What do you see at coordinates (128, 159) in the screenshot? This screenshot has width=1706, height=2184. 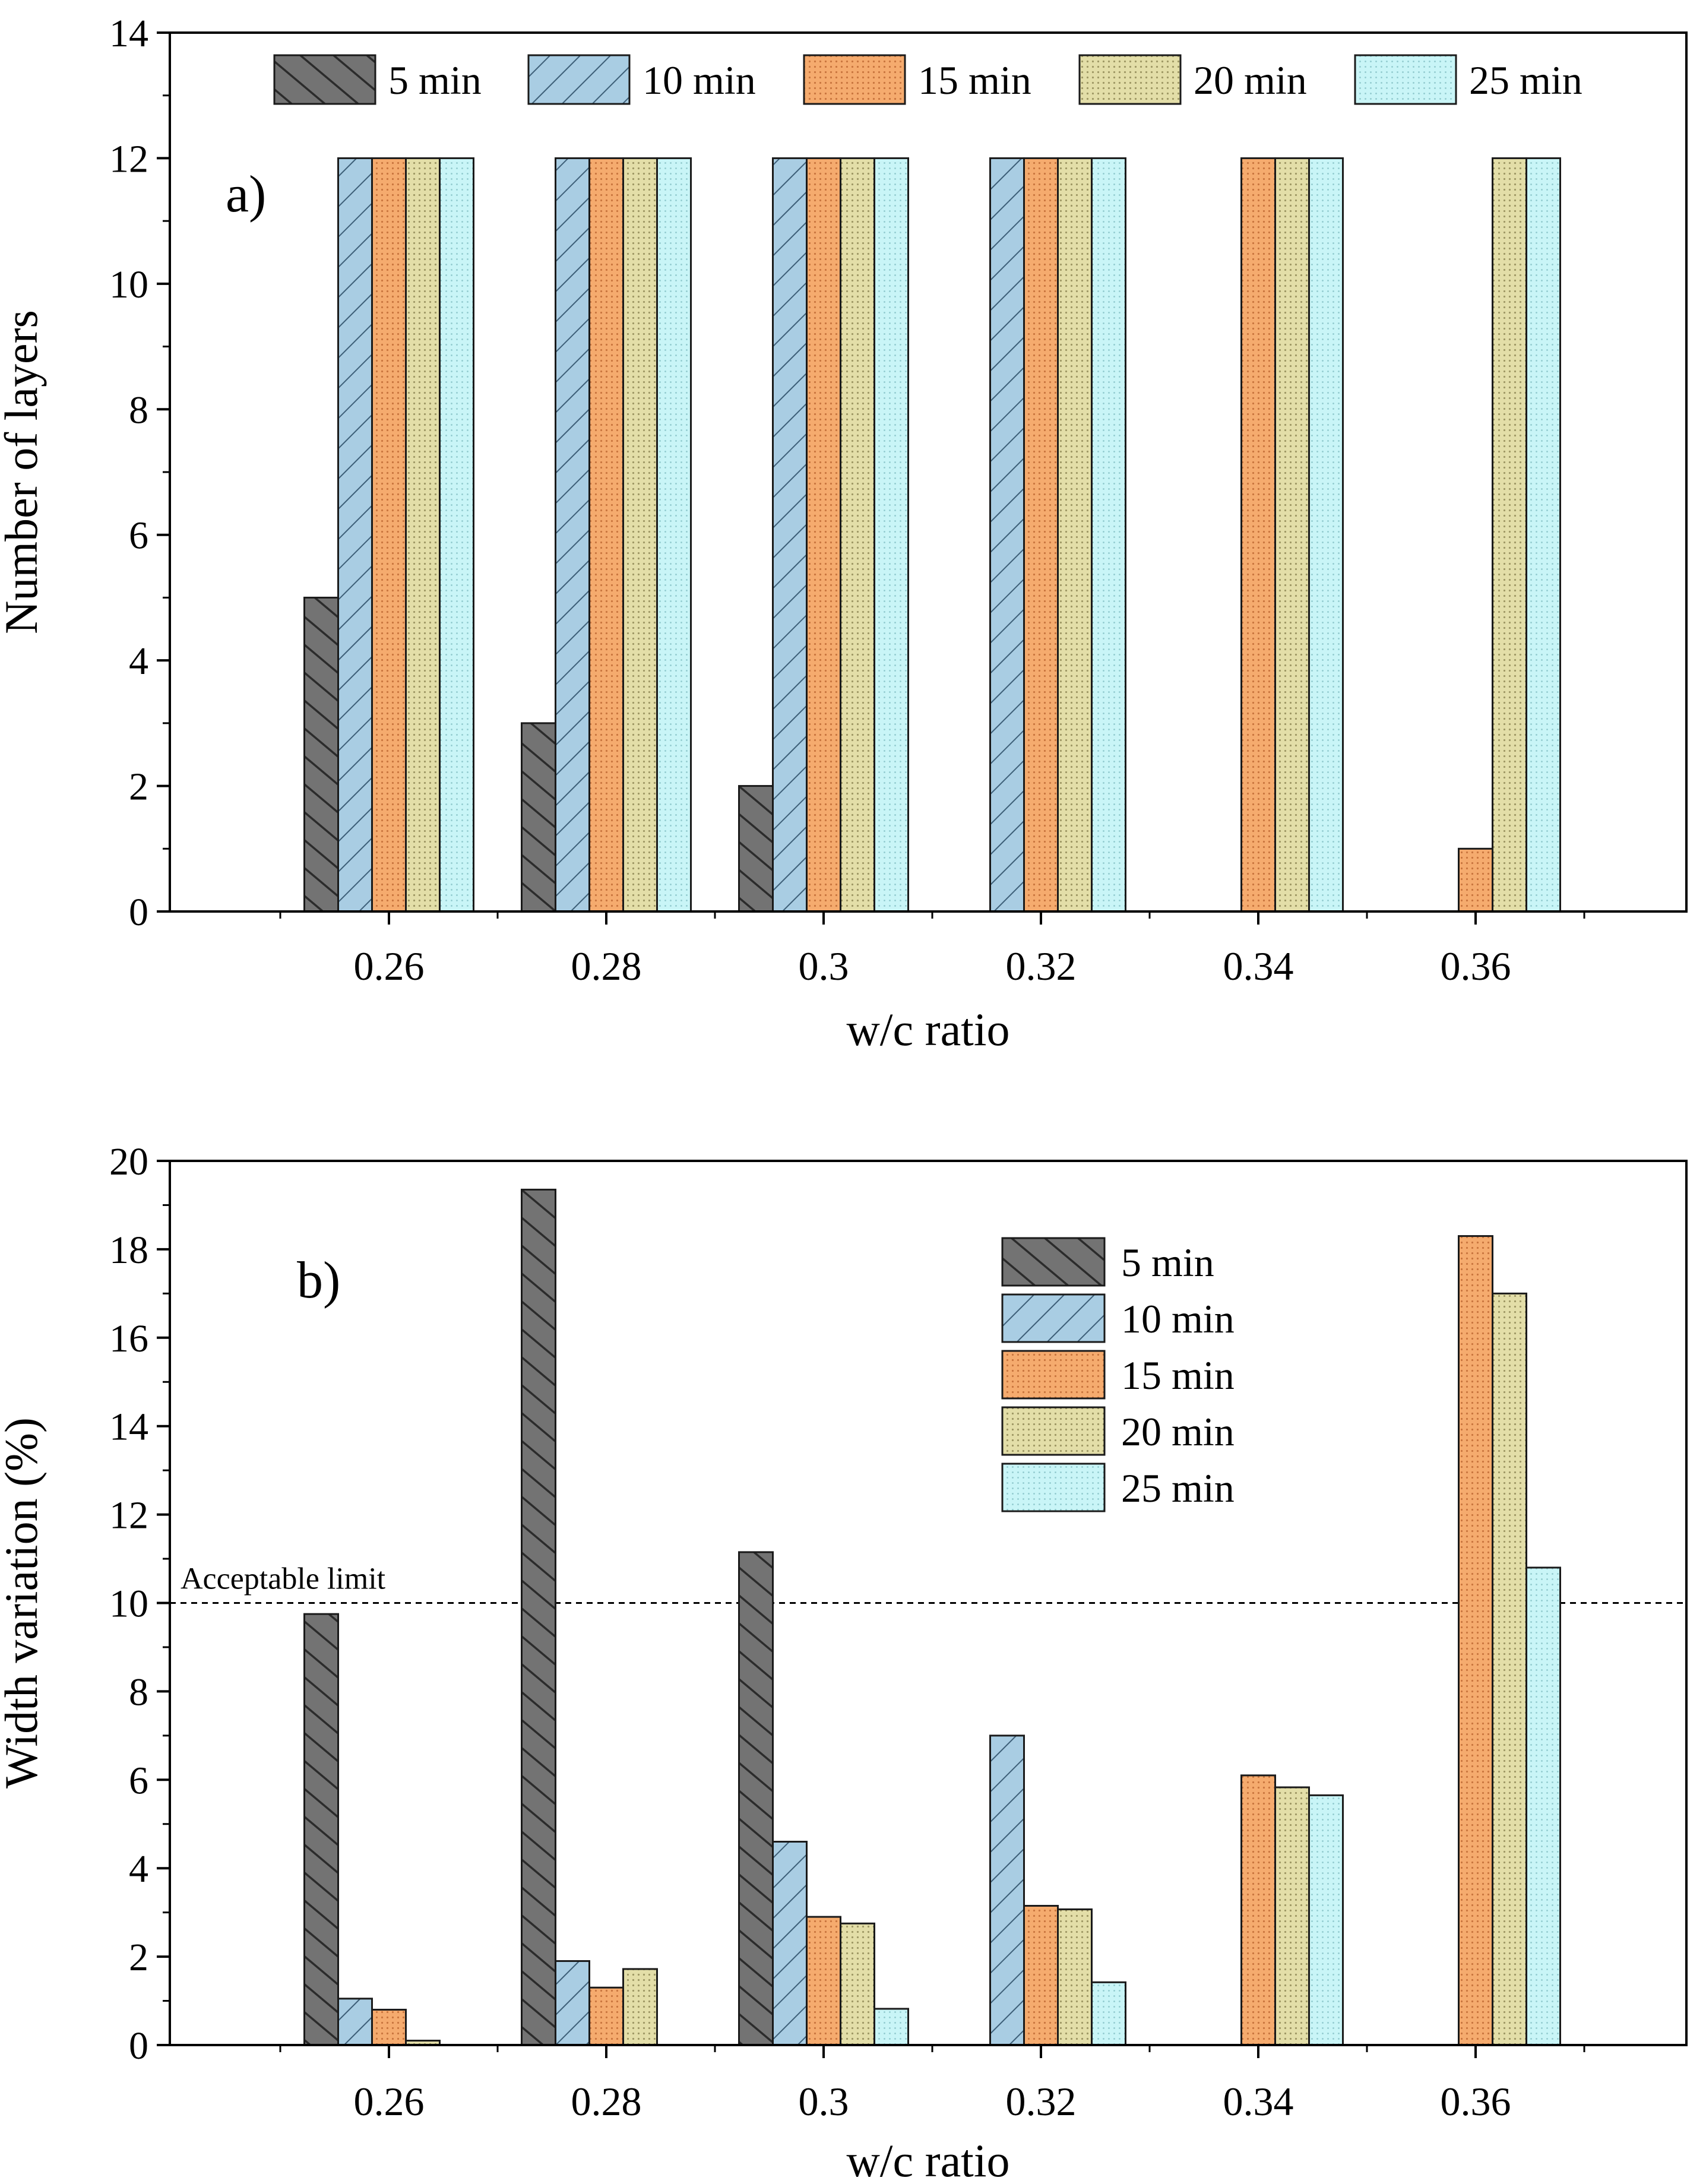 I see `y-tick-label: 12` at bounding box center [128, 159].